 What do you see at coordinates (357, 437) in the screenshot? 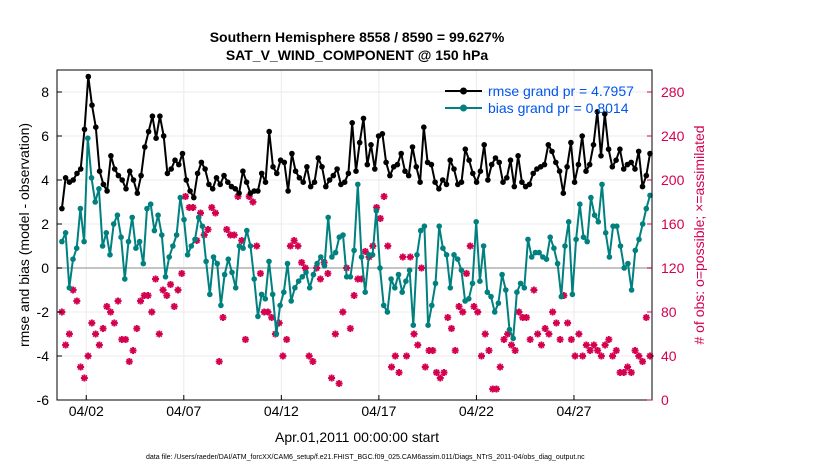
I see `x-axis-label: Apr.01,2011 00:00:00 start` at bounding box center [357, 437].